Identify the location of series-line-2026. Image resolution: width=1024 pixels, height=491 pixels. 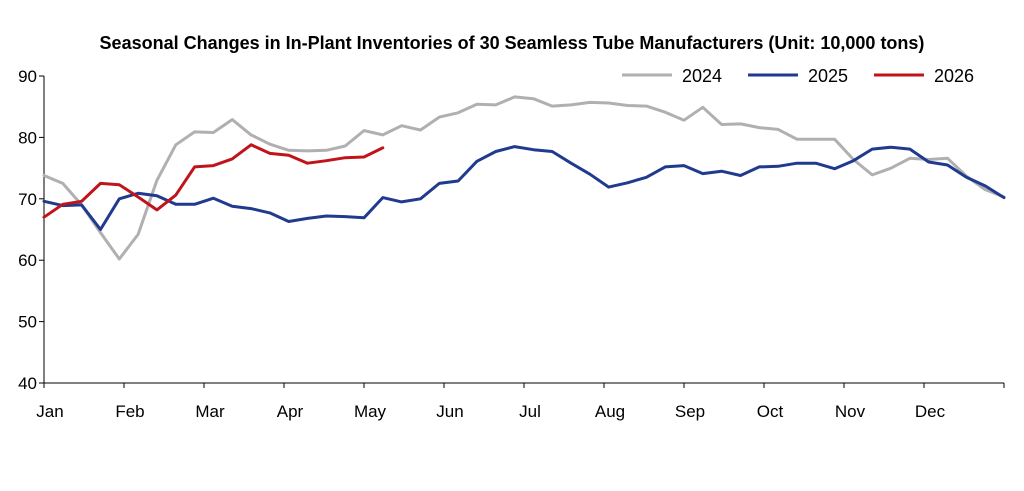
(213, 181).